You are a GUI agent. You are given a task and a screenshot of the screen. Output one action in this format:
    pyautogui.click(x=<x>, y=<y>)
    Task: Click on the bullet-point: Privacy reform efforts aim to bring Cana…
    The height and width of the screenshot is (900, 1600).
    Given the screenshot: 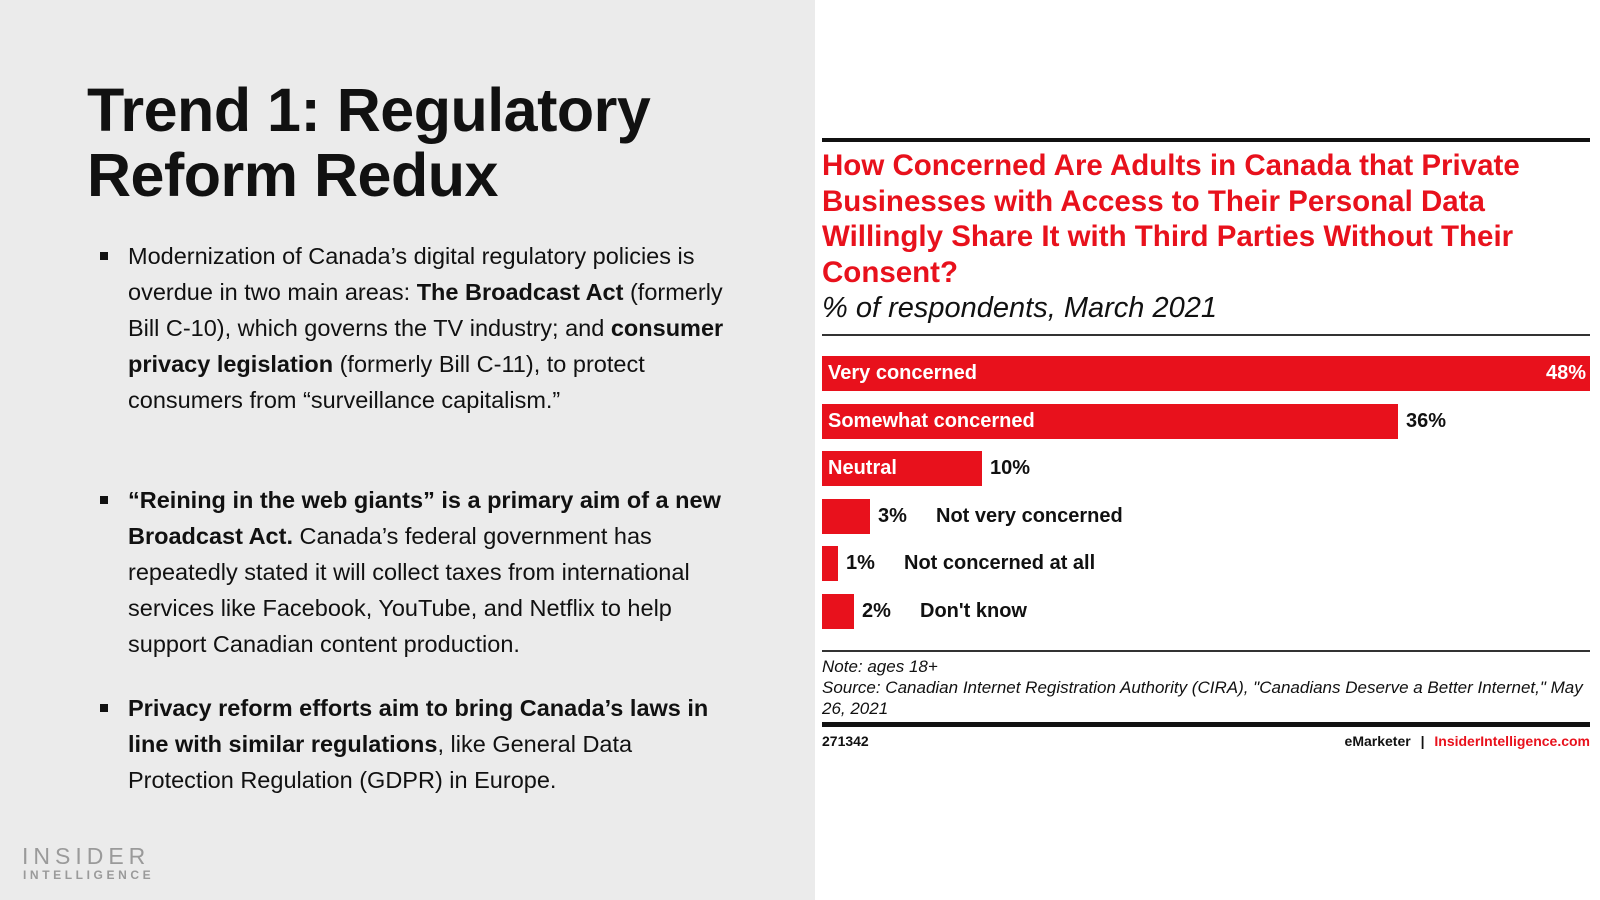 What is the action you would take?
    pyautogui.click(x=414, y=744)
    